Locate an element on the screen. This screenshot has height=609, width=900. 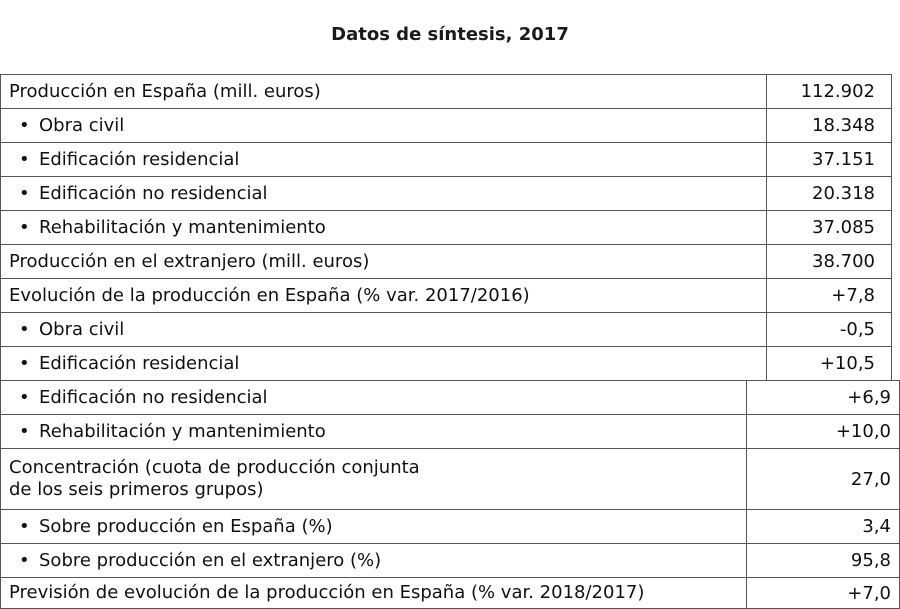
table-row: • Edificación residencial 37.151 is located at coordinates (450, 159).